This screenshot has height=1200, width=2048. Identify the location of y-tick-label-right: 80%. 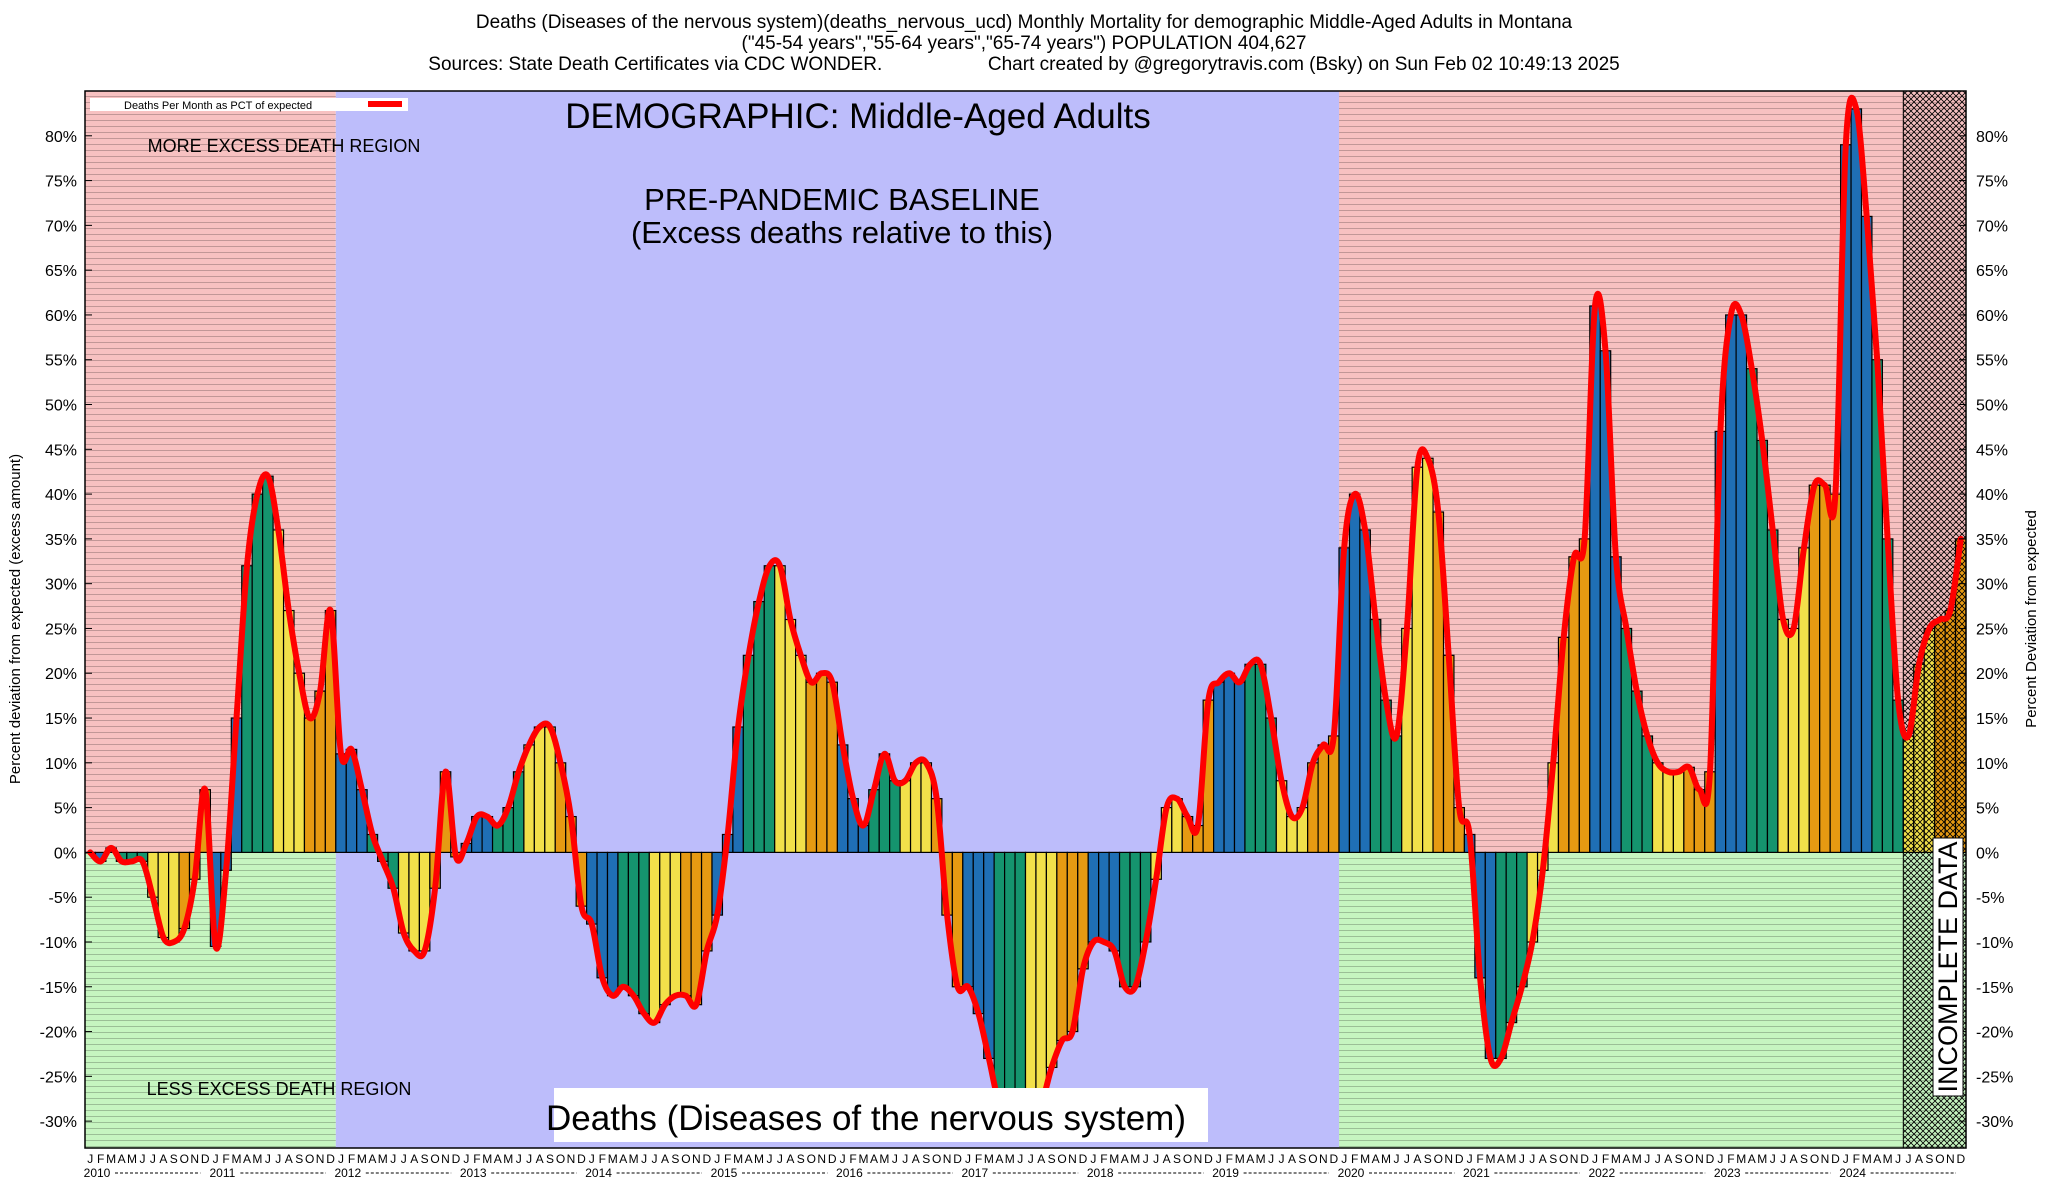
(1992, 137).